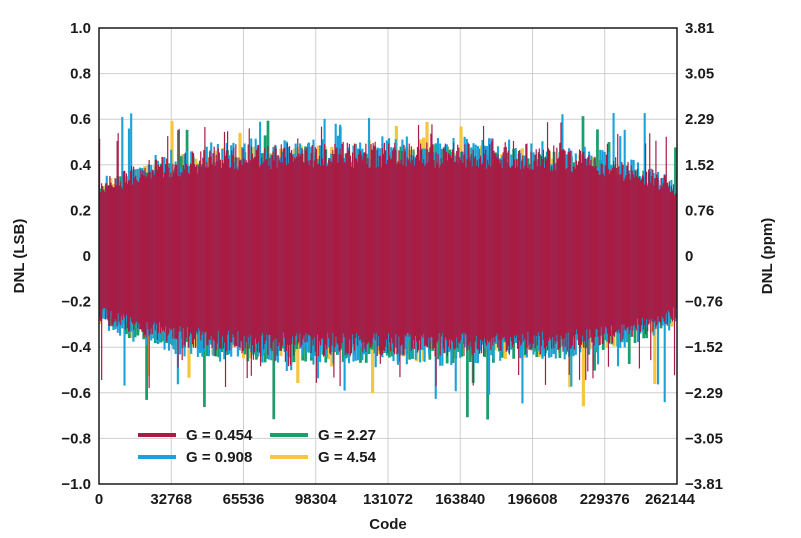  What do you see at coordinates (76, 347) in the screenshot?
I see `y-tick-label-left: −0.4` at bounding box center [76, 347].